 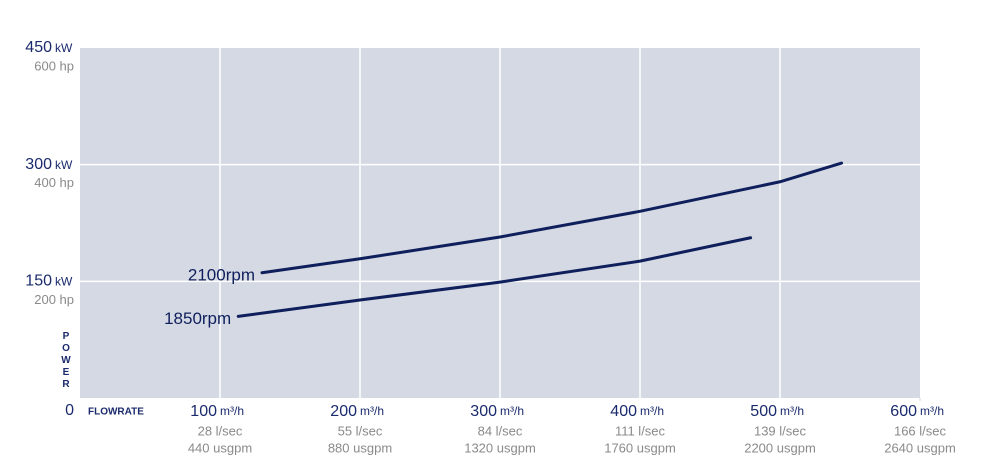 What do you see at coordinates (920, 447) in the screenshot?
I see `x-tertiary-label: 2640 usgpm` at bounding box center [920, 447].